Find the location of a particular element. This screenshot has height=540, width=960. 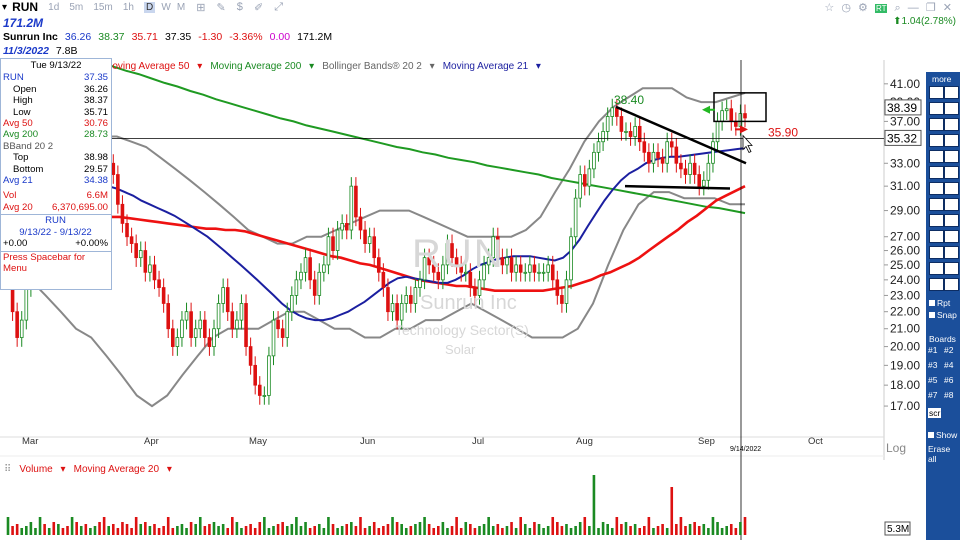

board-button: #7 is located at coordinates (933, 395).